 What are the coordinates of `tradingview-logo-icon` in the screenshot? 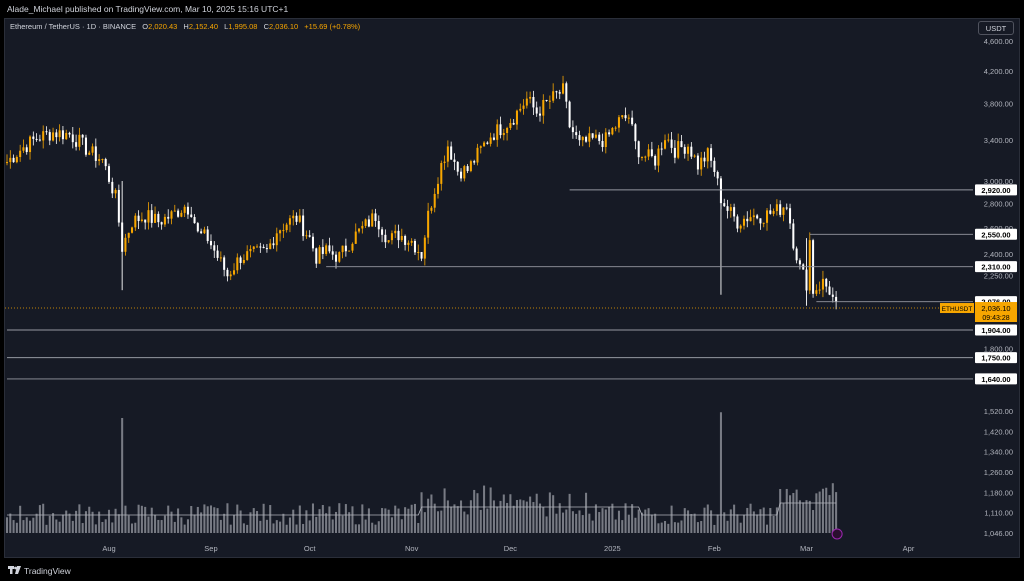 It's located at (14, 570).